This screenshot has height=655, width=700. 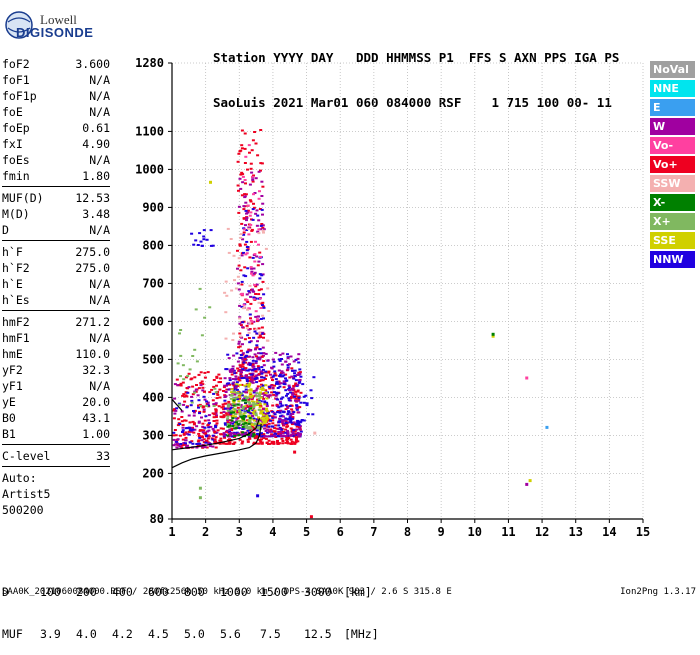 What do you see at coordinates (56, 112) in the screenshot?
I see `param-row: foE N/A` at bounding box center [56, 112].